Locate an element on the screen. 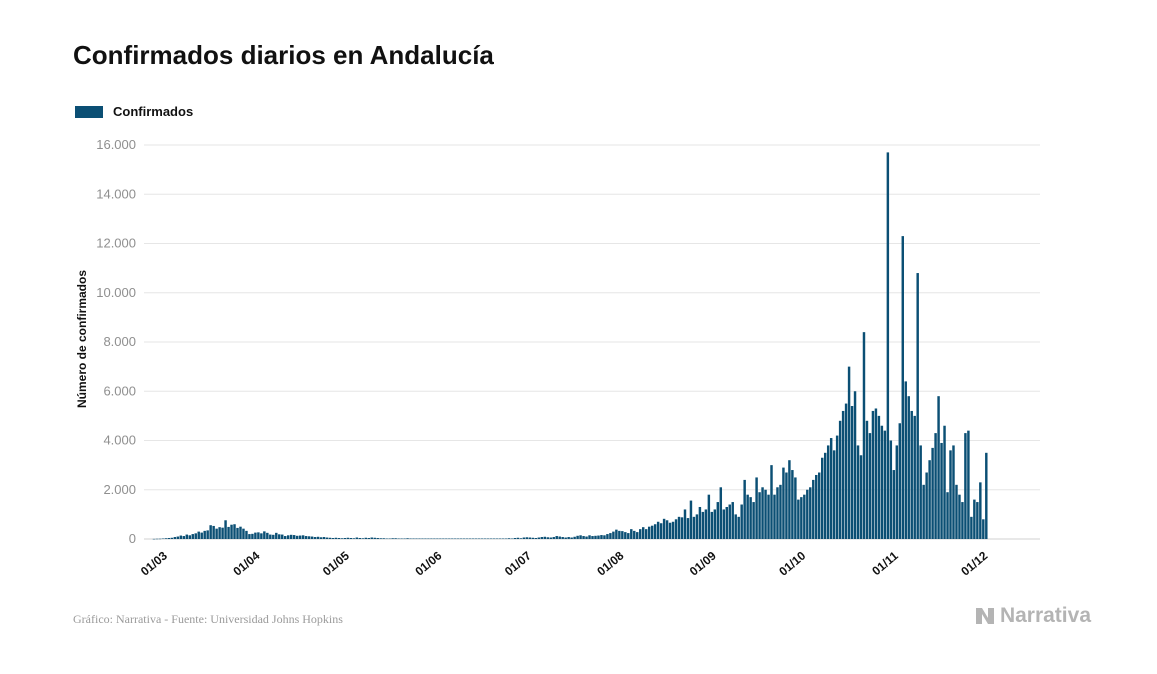 This screenshot has width=1157, height=674. y-tick-label: 2.000 is located at coordinates (119, 489).